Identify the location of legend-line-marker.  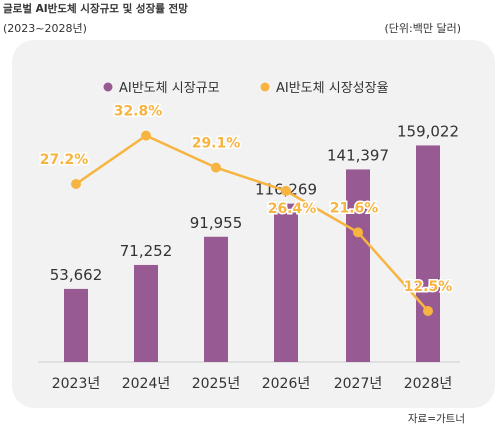
(265, 87).